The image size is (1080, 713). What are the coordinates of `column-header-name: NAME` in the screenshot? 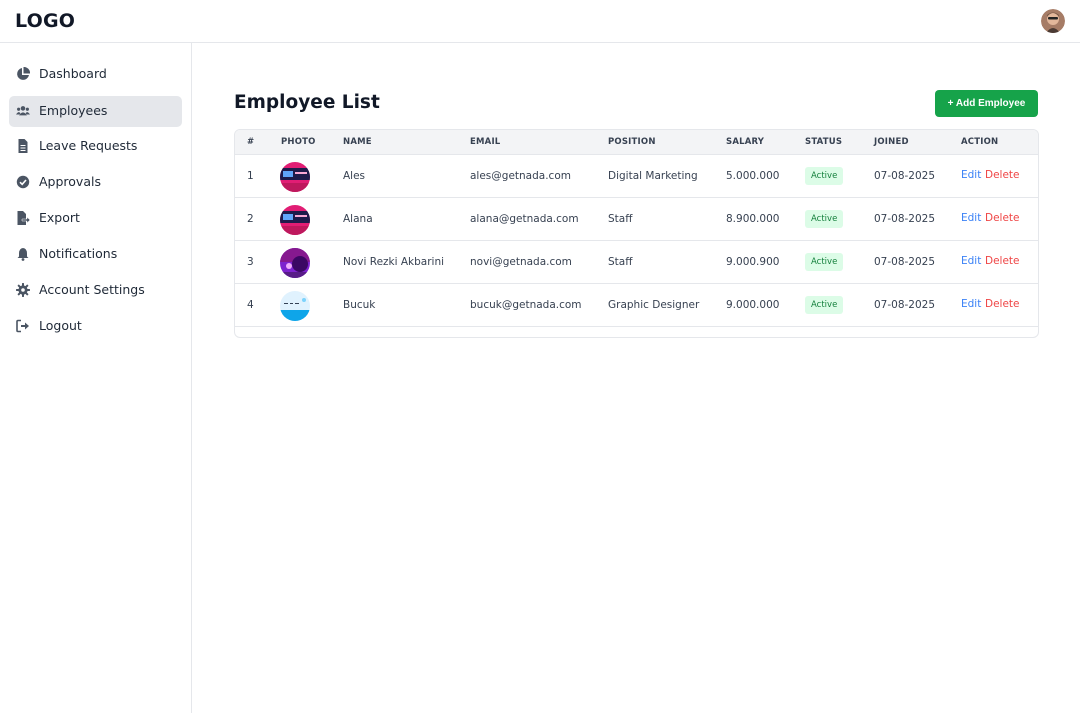 It's located at (357, 142).